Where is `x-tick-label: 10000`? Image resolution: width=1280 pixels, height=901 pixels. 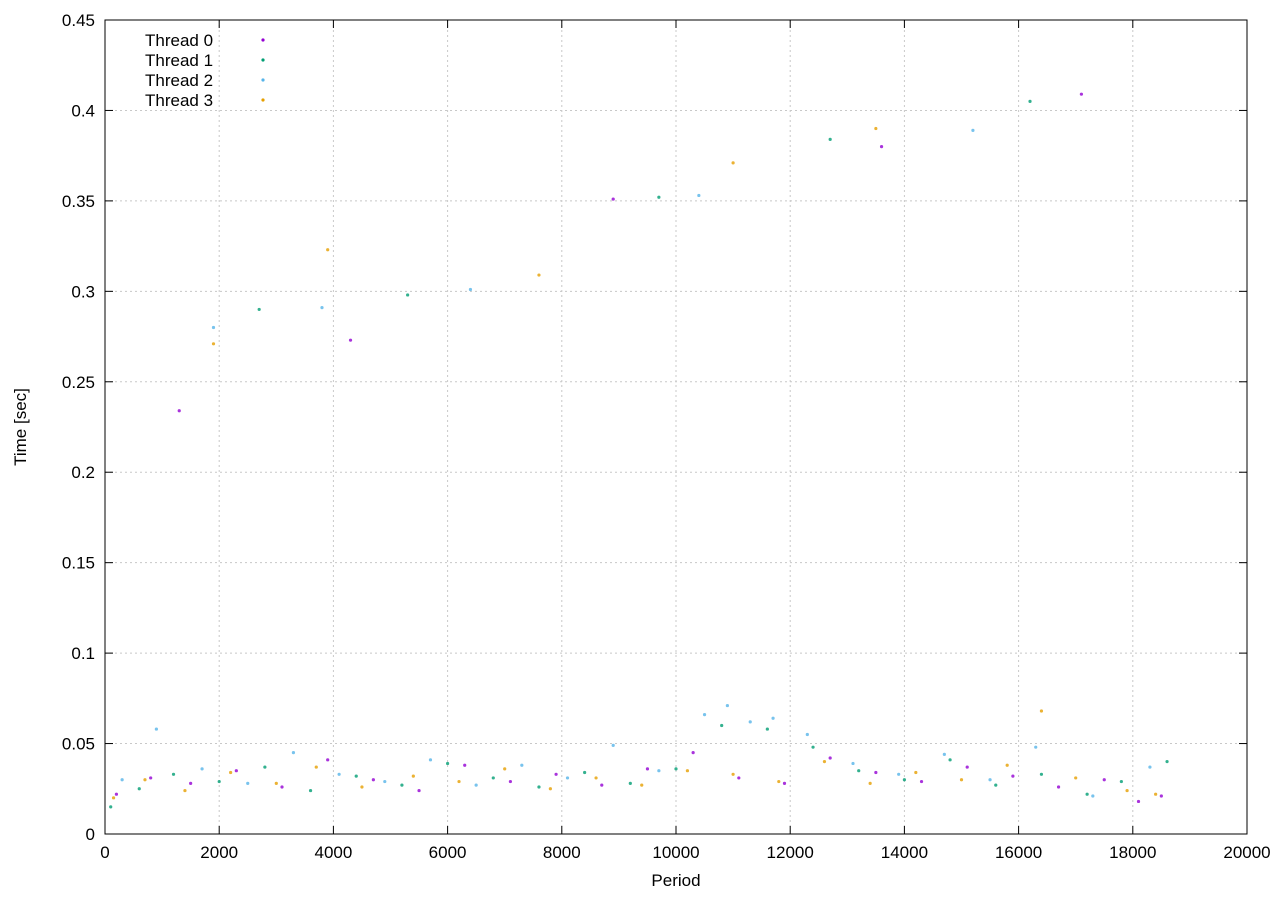
x-tick-label: 10000 is located at coordinates (675, 852).